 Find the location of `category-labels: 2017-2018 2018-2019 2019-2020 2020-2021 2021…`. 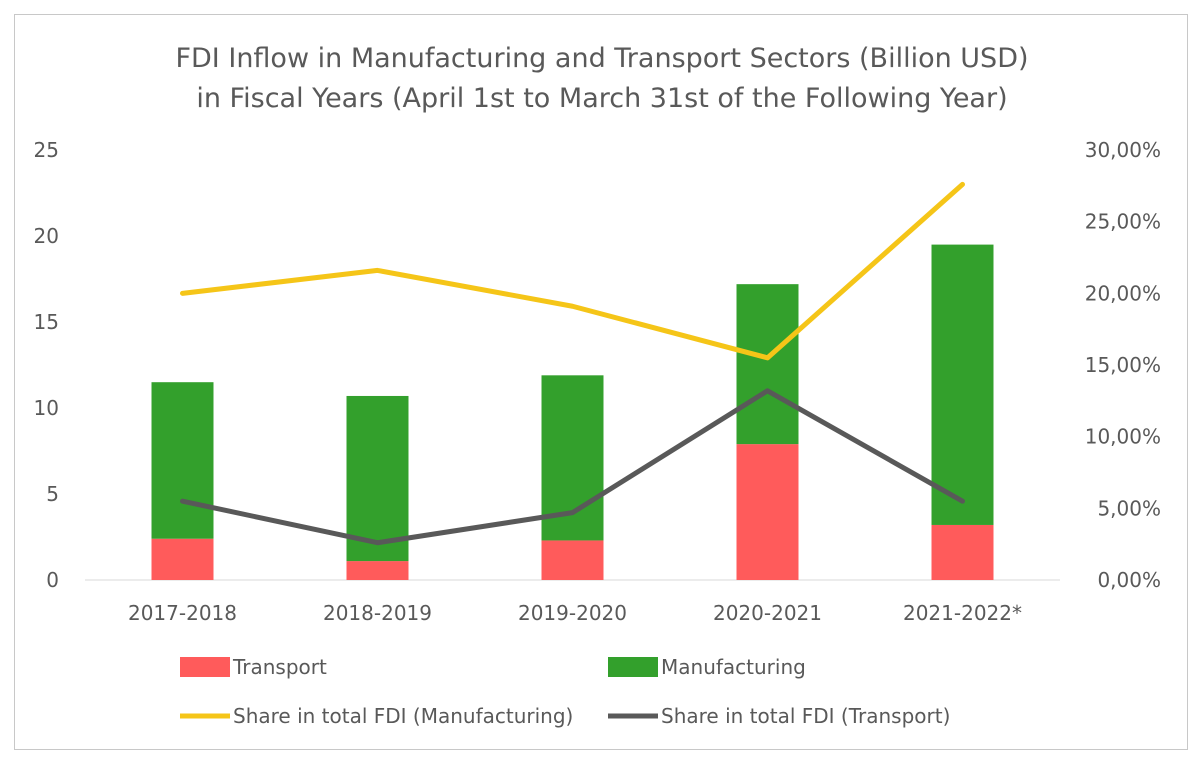

category-labels: 2017-2018 2018-2019 2019-2020 2020-2021 2021… is located at coordinates (575, 613).